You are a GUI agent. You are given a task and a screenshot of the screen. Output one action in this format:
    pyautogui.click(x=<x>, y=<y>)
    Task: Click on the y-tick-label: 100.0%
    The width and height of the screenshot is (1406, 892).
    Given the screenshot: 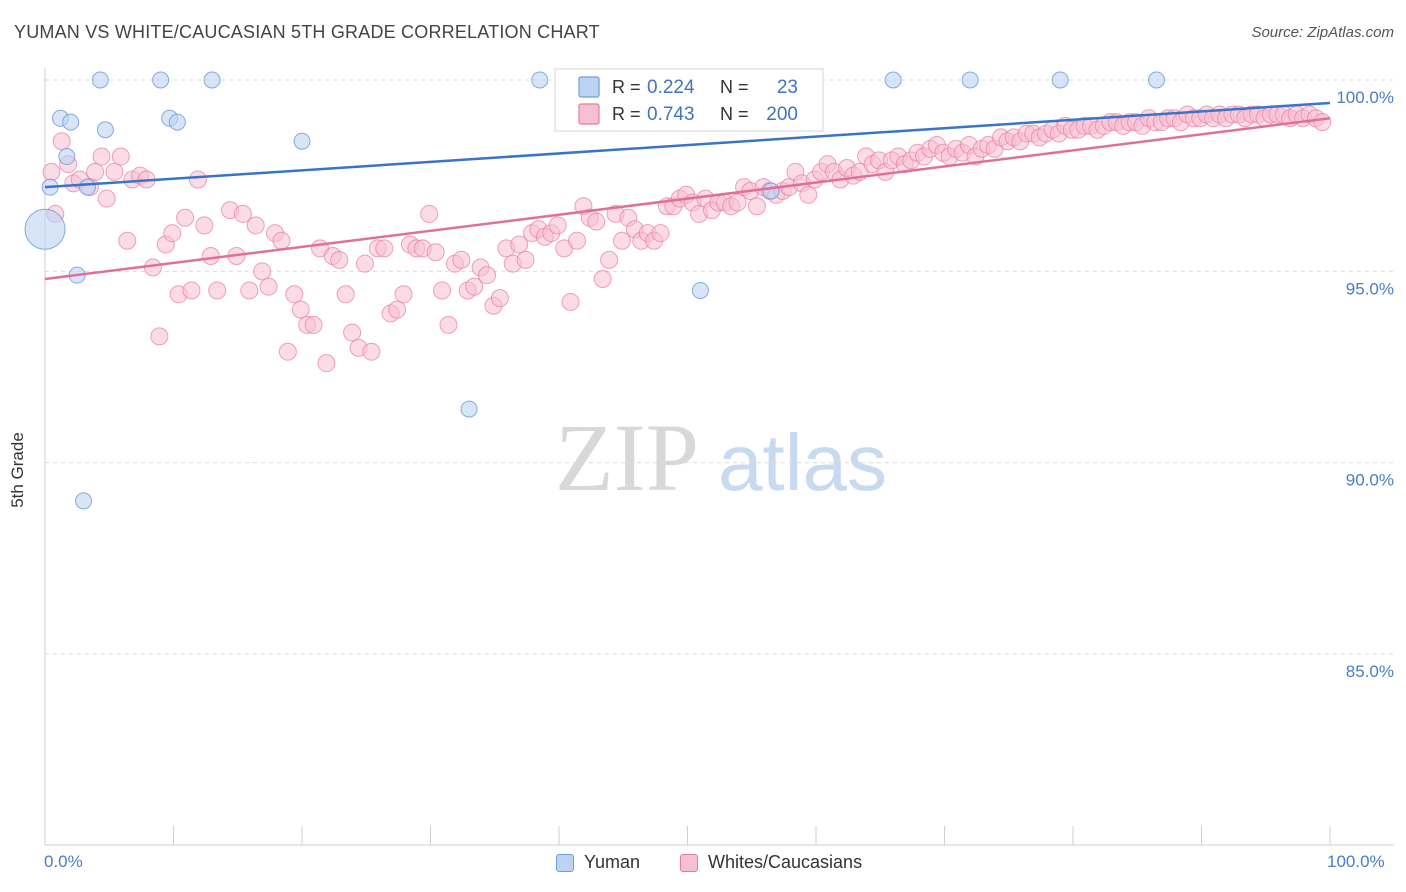 What is the action you would take?
    pyautogui.click(x=1365, y=97)
    